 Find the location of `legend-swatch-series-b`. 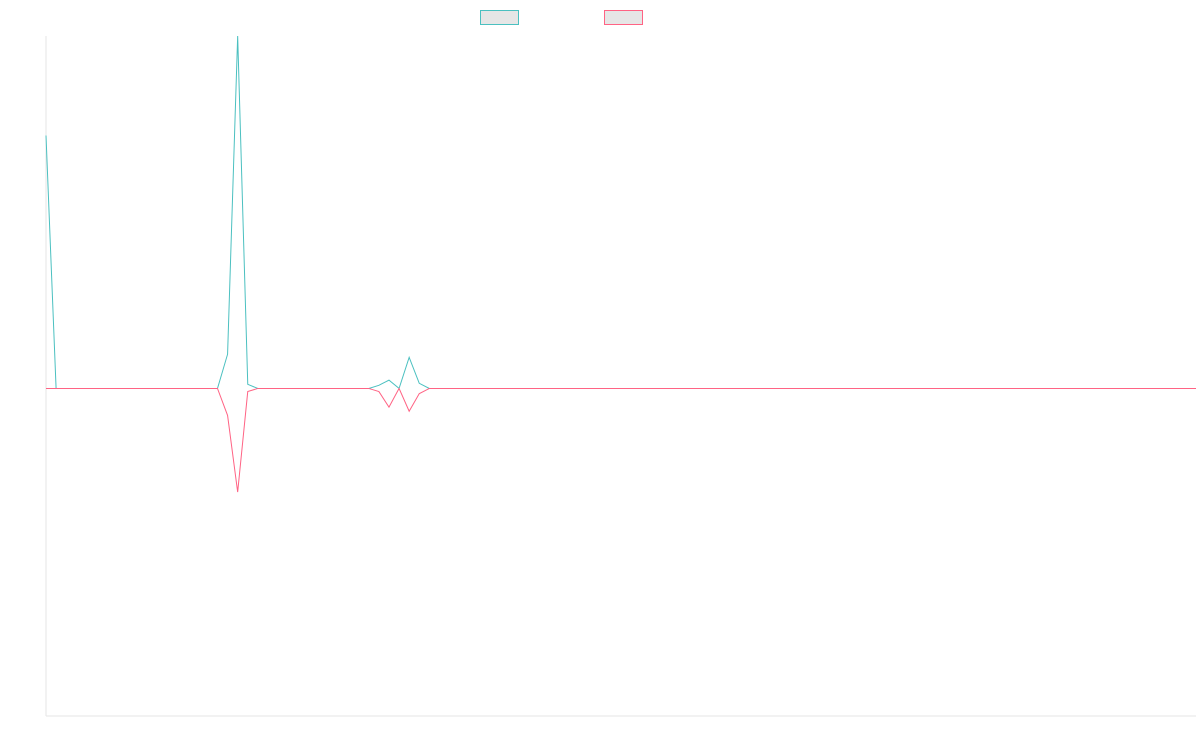

legend-swatch-series-b is located at coordinates (623, 18).